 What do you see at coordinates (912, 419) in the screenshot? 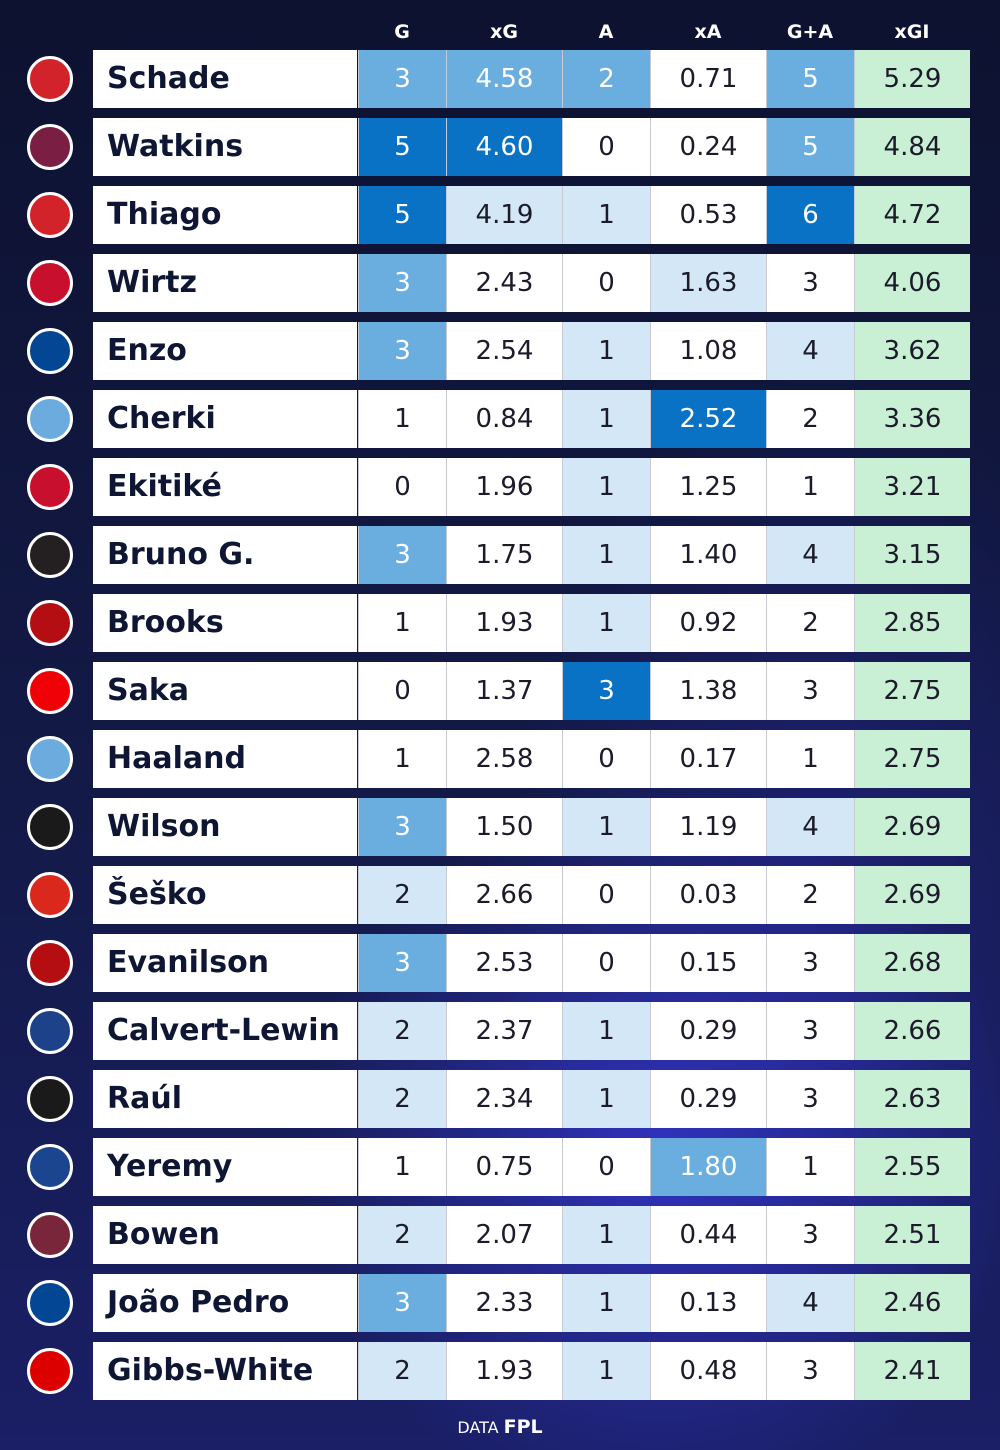
I see `cell-xgi: 3.36` at bounding box center [912, 419].